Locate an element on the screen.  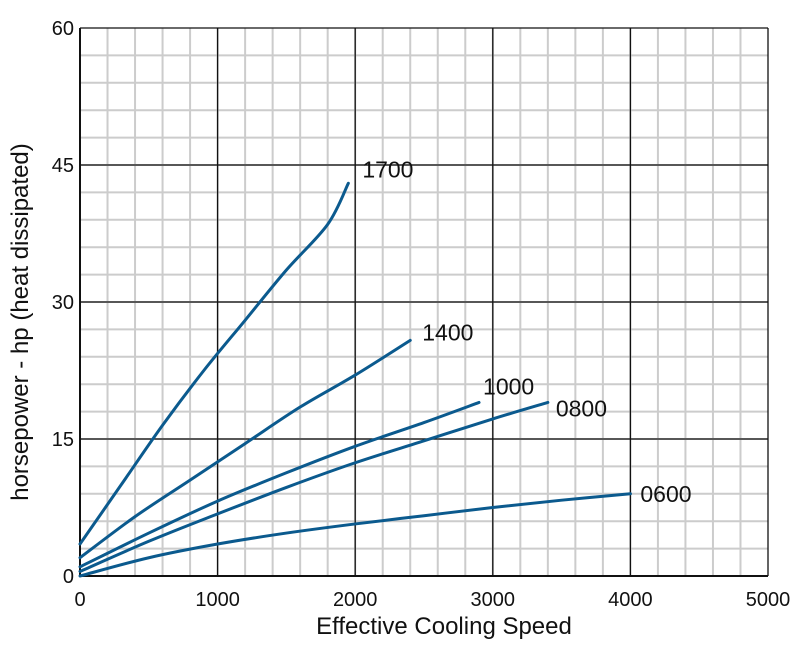
x-tick-label: 4000 is located at coordinates (630, 600).